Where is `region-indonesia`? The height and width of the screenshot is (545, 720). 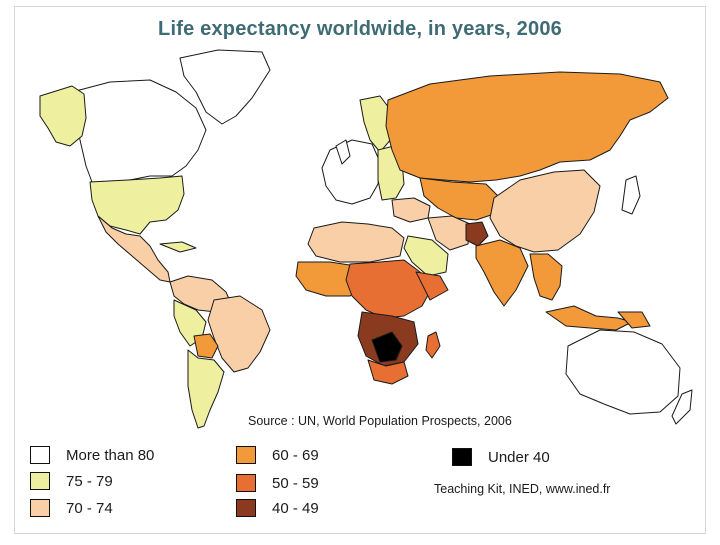
region-indonesia is located at coordinates (589, 318).